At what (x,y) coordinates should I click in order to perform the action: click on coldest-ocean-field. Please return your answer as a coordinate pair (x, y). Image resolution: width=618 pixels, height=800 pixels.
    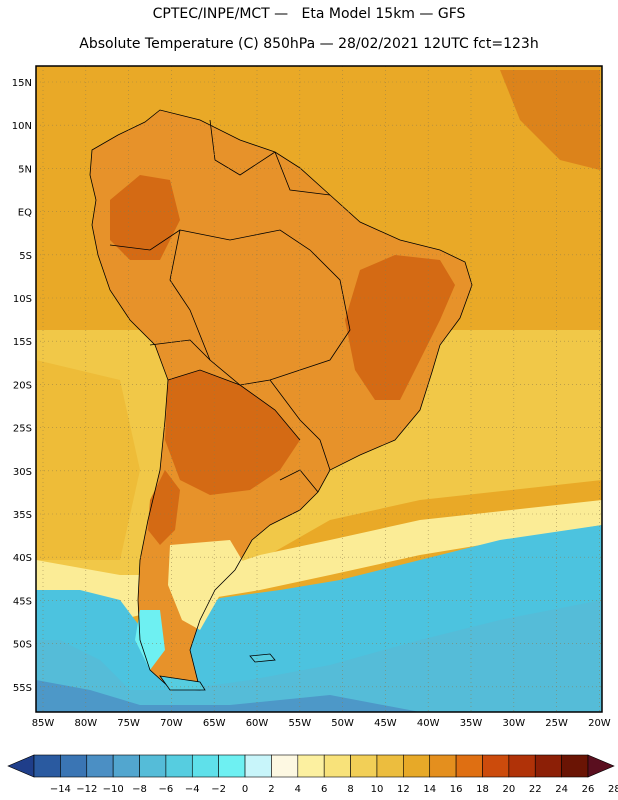
    Looking at the image, I should click on (228, 696).